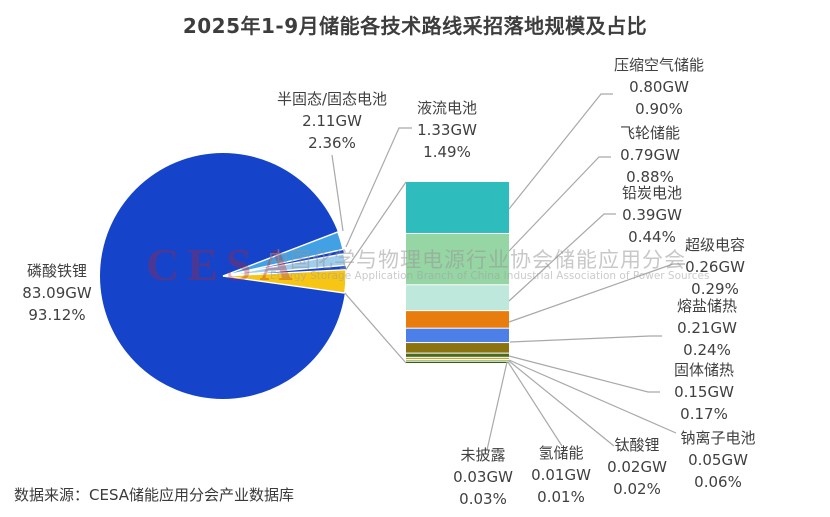 The height and width of the screenshot is (517, 830). What do you see at coordinates (707, 350) in the screenshot?
I see `slice-percent: 0.24%` at bounding box center [707, 350].